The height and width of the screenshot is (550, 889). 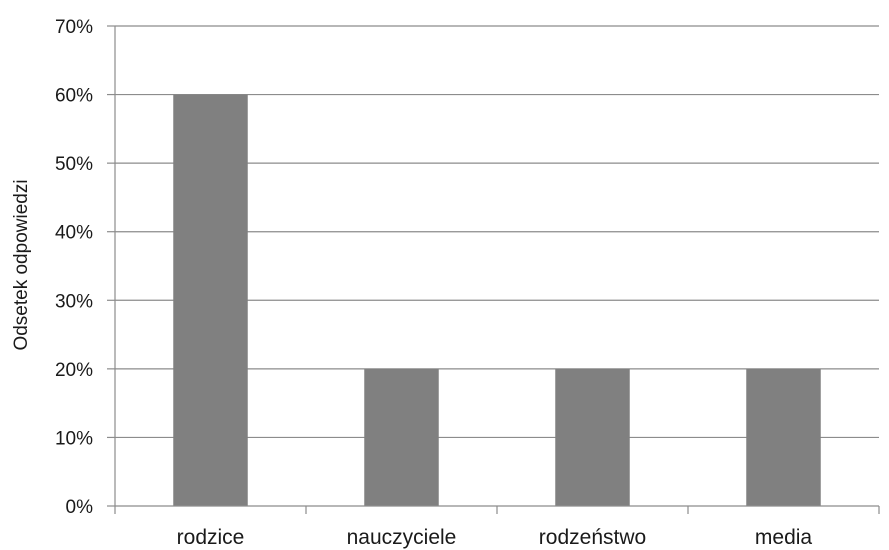 What do you see at coordinates (784, 537) in the screenshot?
I see `x-tick-label: media` at bounding box center [784, 537].